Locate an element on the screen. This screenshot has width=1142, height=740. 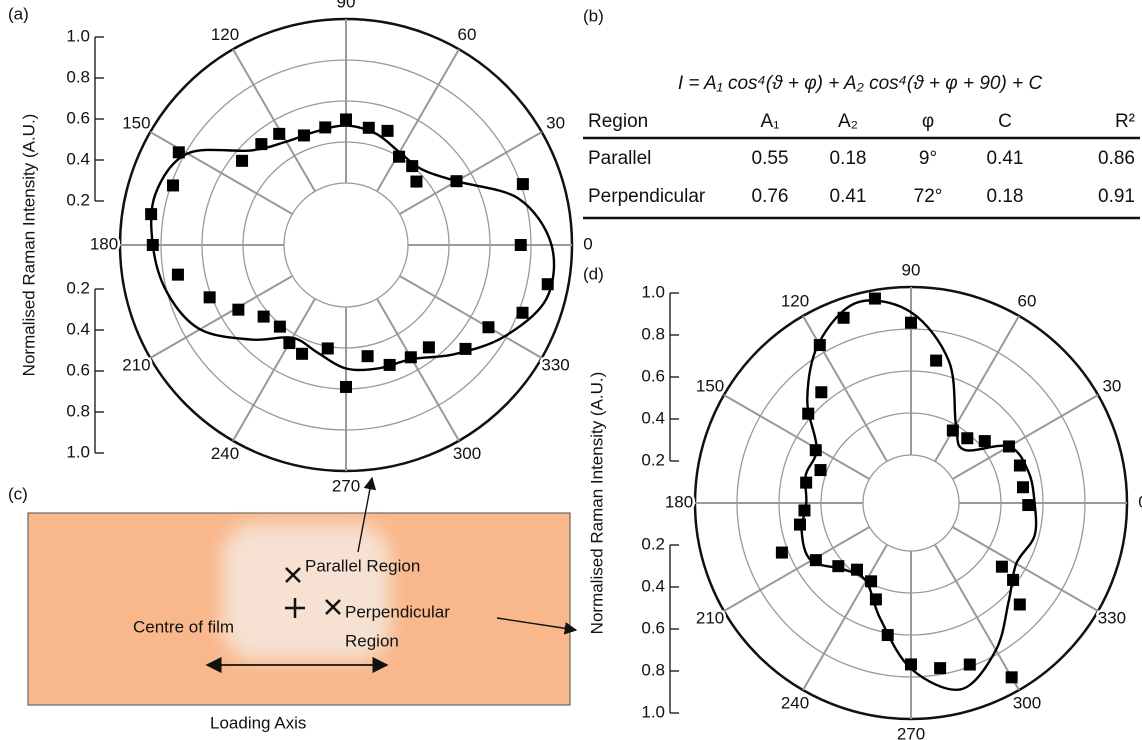
table-header: A₁ is located at coordinates (769, 121).